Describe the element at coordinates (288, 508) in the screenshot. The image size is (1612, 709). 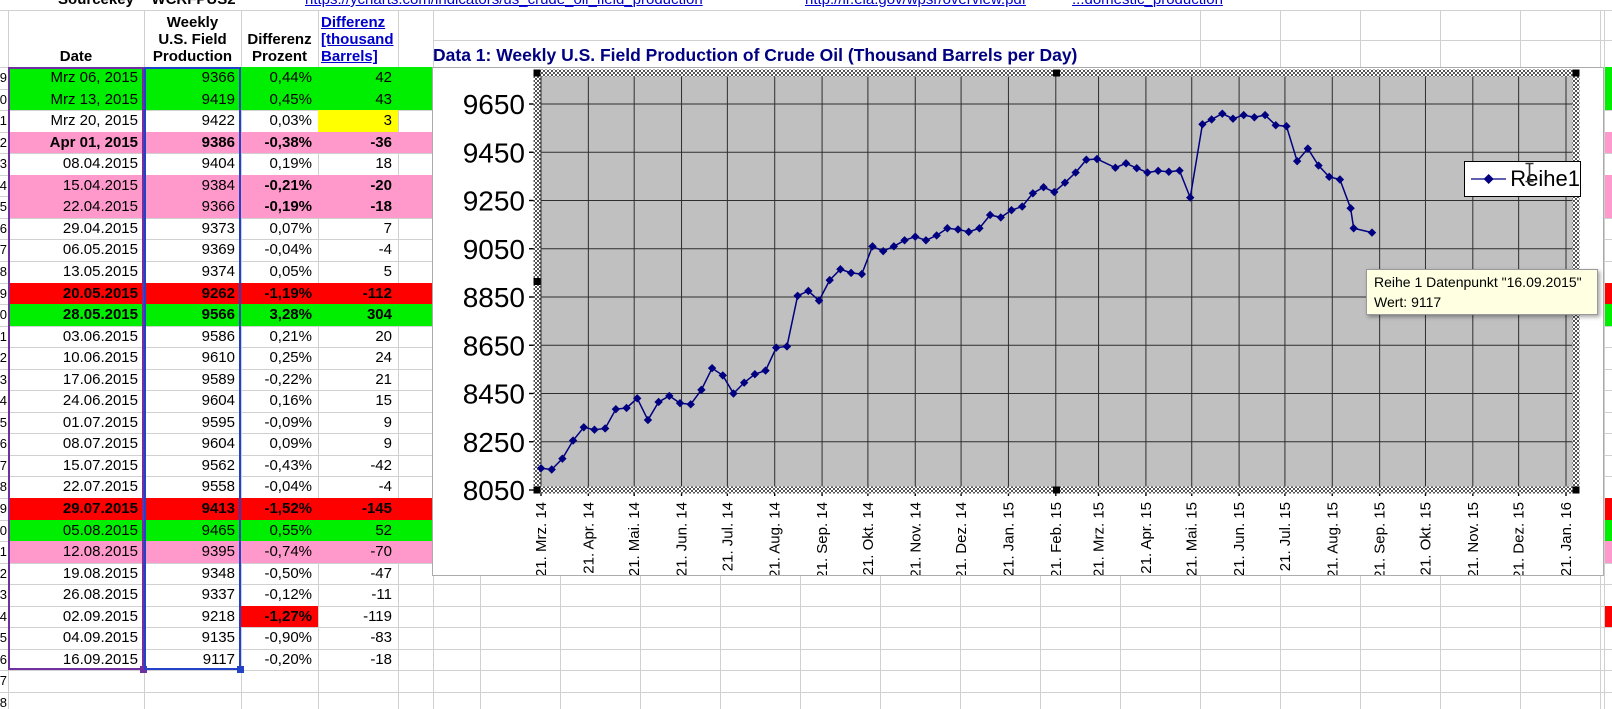
I see `diff-percent-cell: -1,52%` at that location.